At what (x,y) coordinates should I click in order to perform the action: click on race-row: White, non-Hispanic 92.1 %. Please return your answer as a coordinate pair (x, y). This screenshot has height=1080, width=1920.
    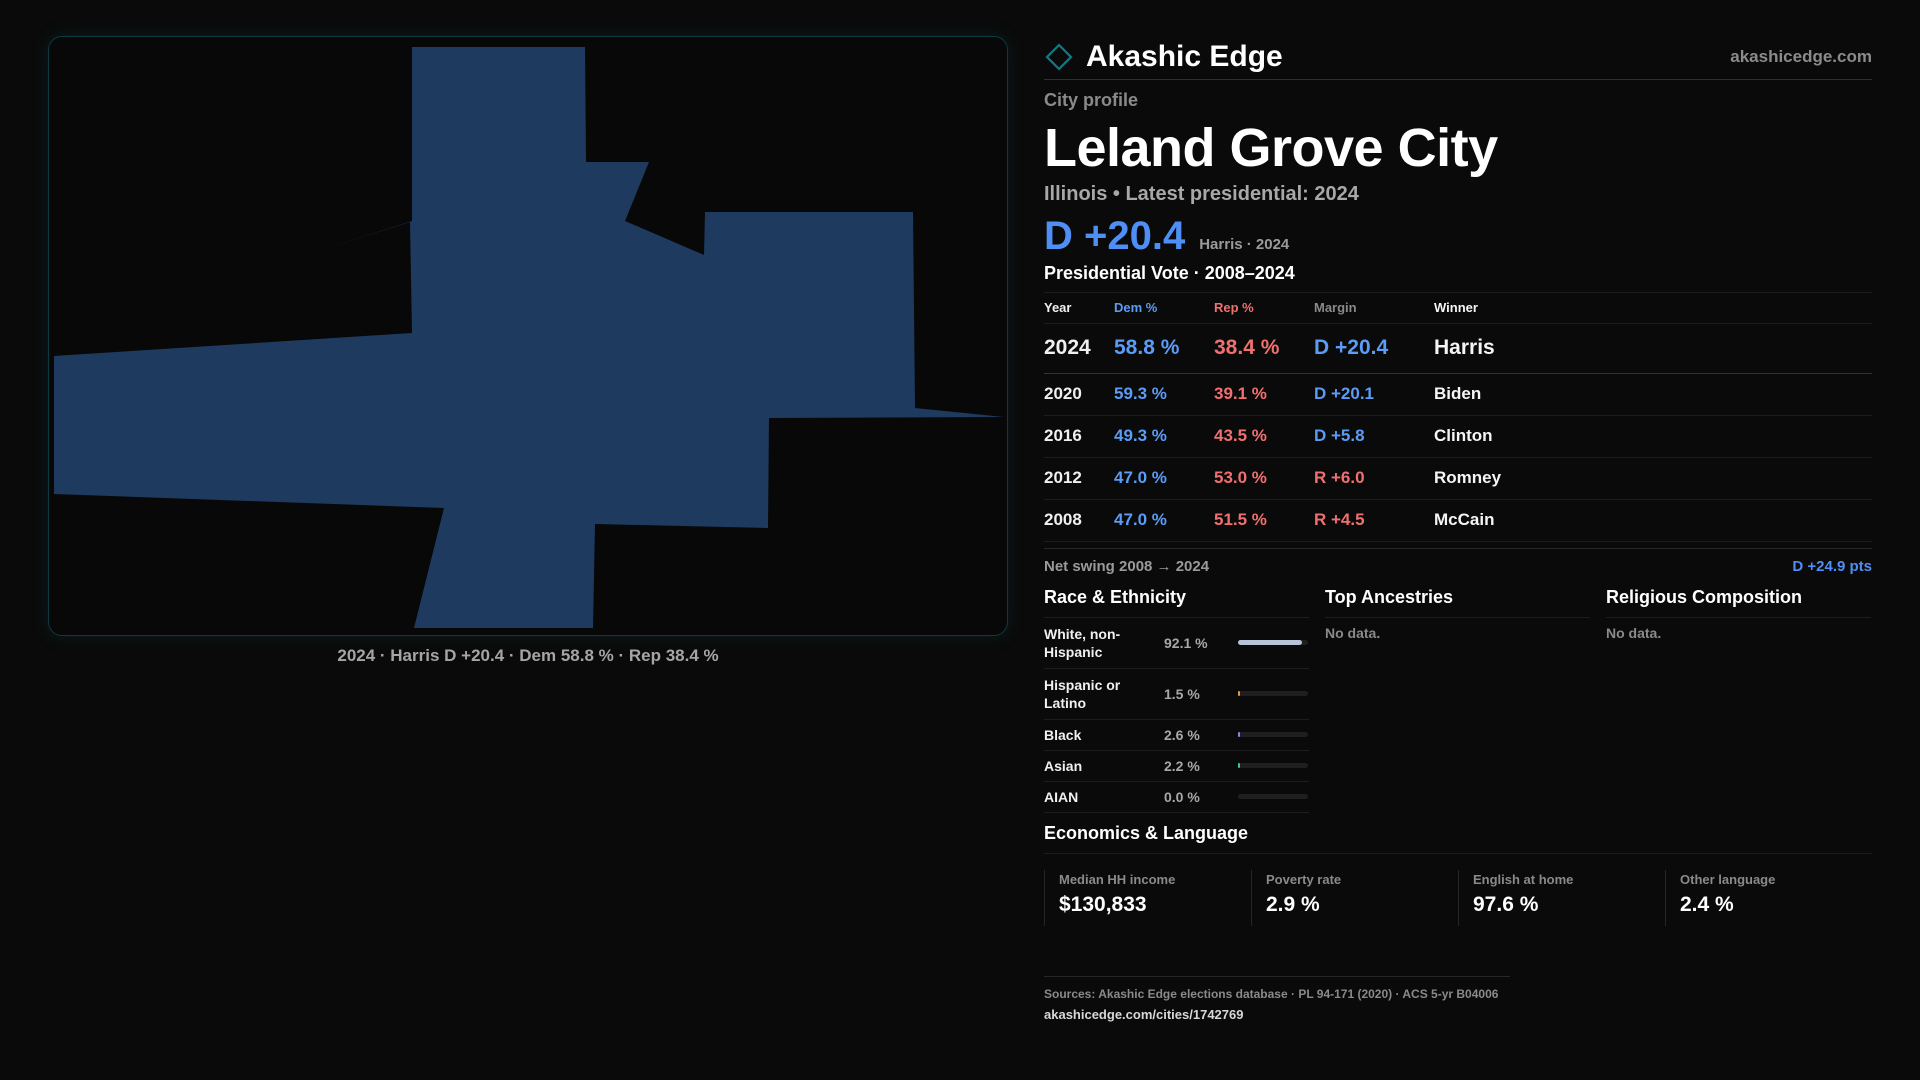
    Looking at the image, I should click on (1176, 643).